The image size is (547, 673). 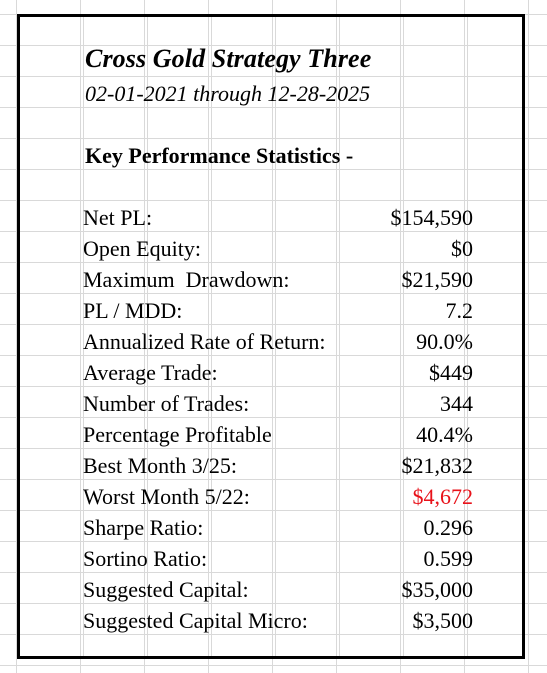 I want to click on stat-row-net-pl: Net PL: $154,590, so click(x=278, y=217).